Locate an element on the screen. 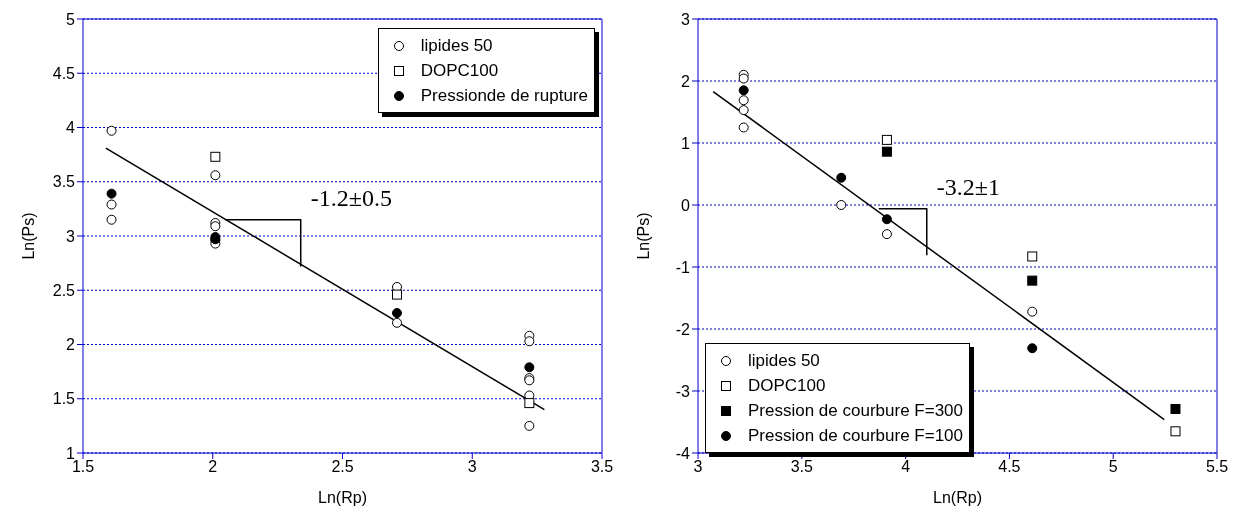  annotation: -3.2±1 is located at coordinates (968, 187).